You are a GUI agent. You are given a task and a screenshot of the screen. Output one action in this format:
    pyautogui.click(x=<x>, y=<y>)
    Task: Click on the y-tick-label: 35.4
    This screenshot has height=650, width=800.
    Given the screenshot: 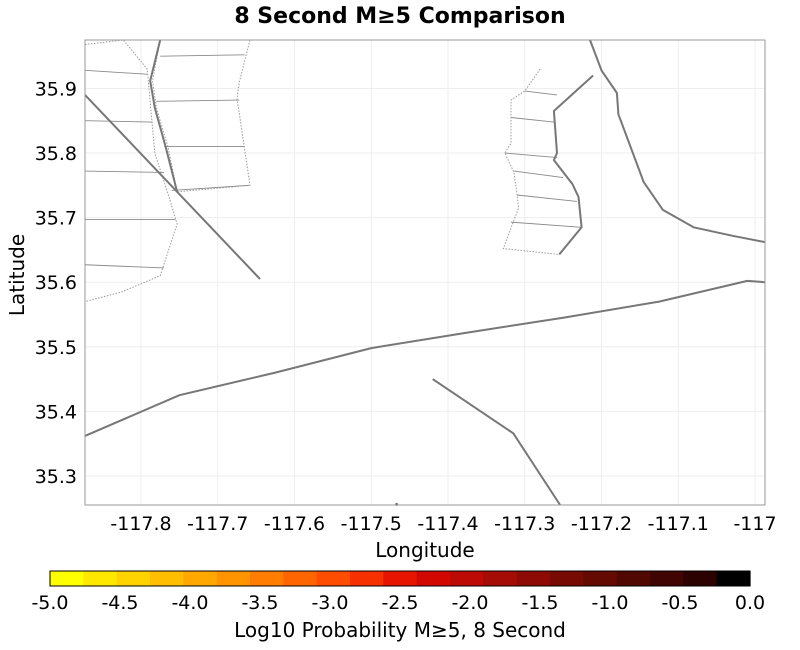 What is the action you would take?
    pyautogui.click(x=56, y=412)
    